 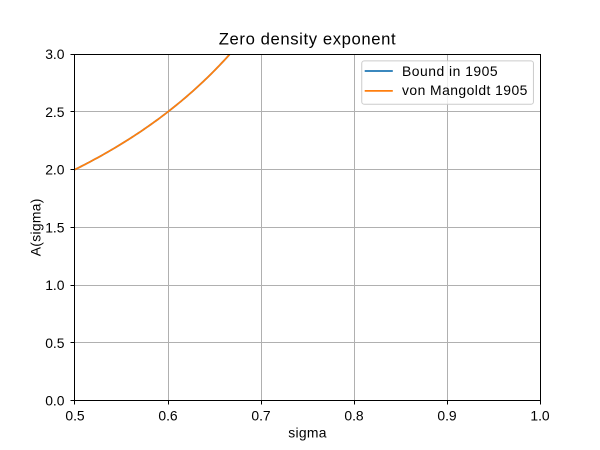 I want to click on svg-text: 0.8, so click(x=354, y=415).